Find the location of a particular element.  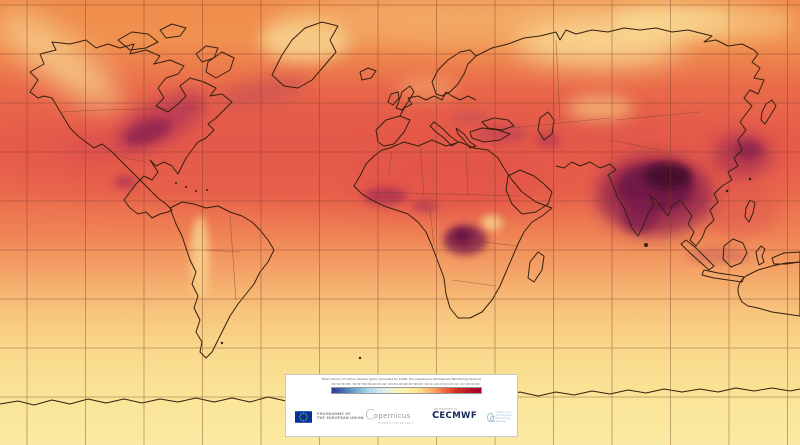

colorbar-tick: 408 is located at coordinates (415, 384).